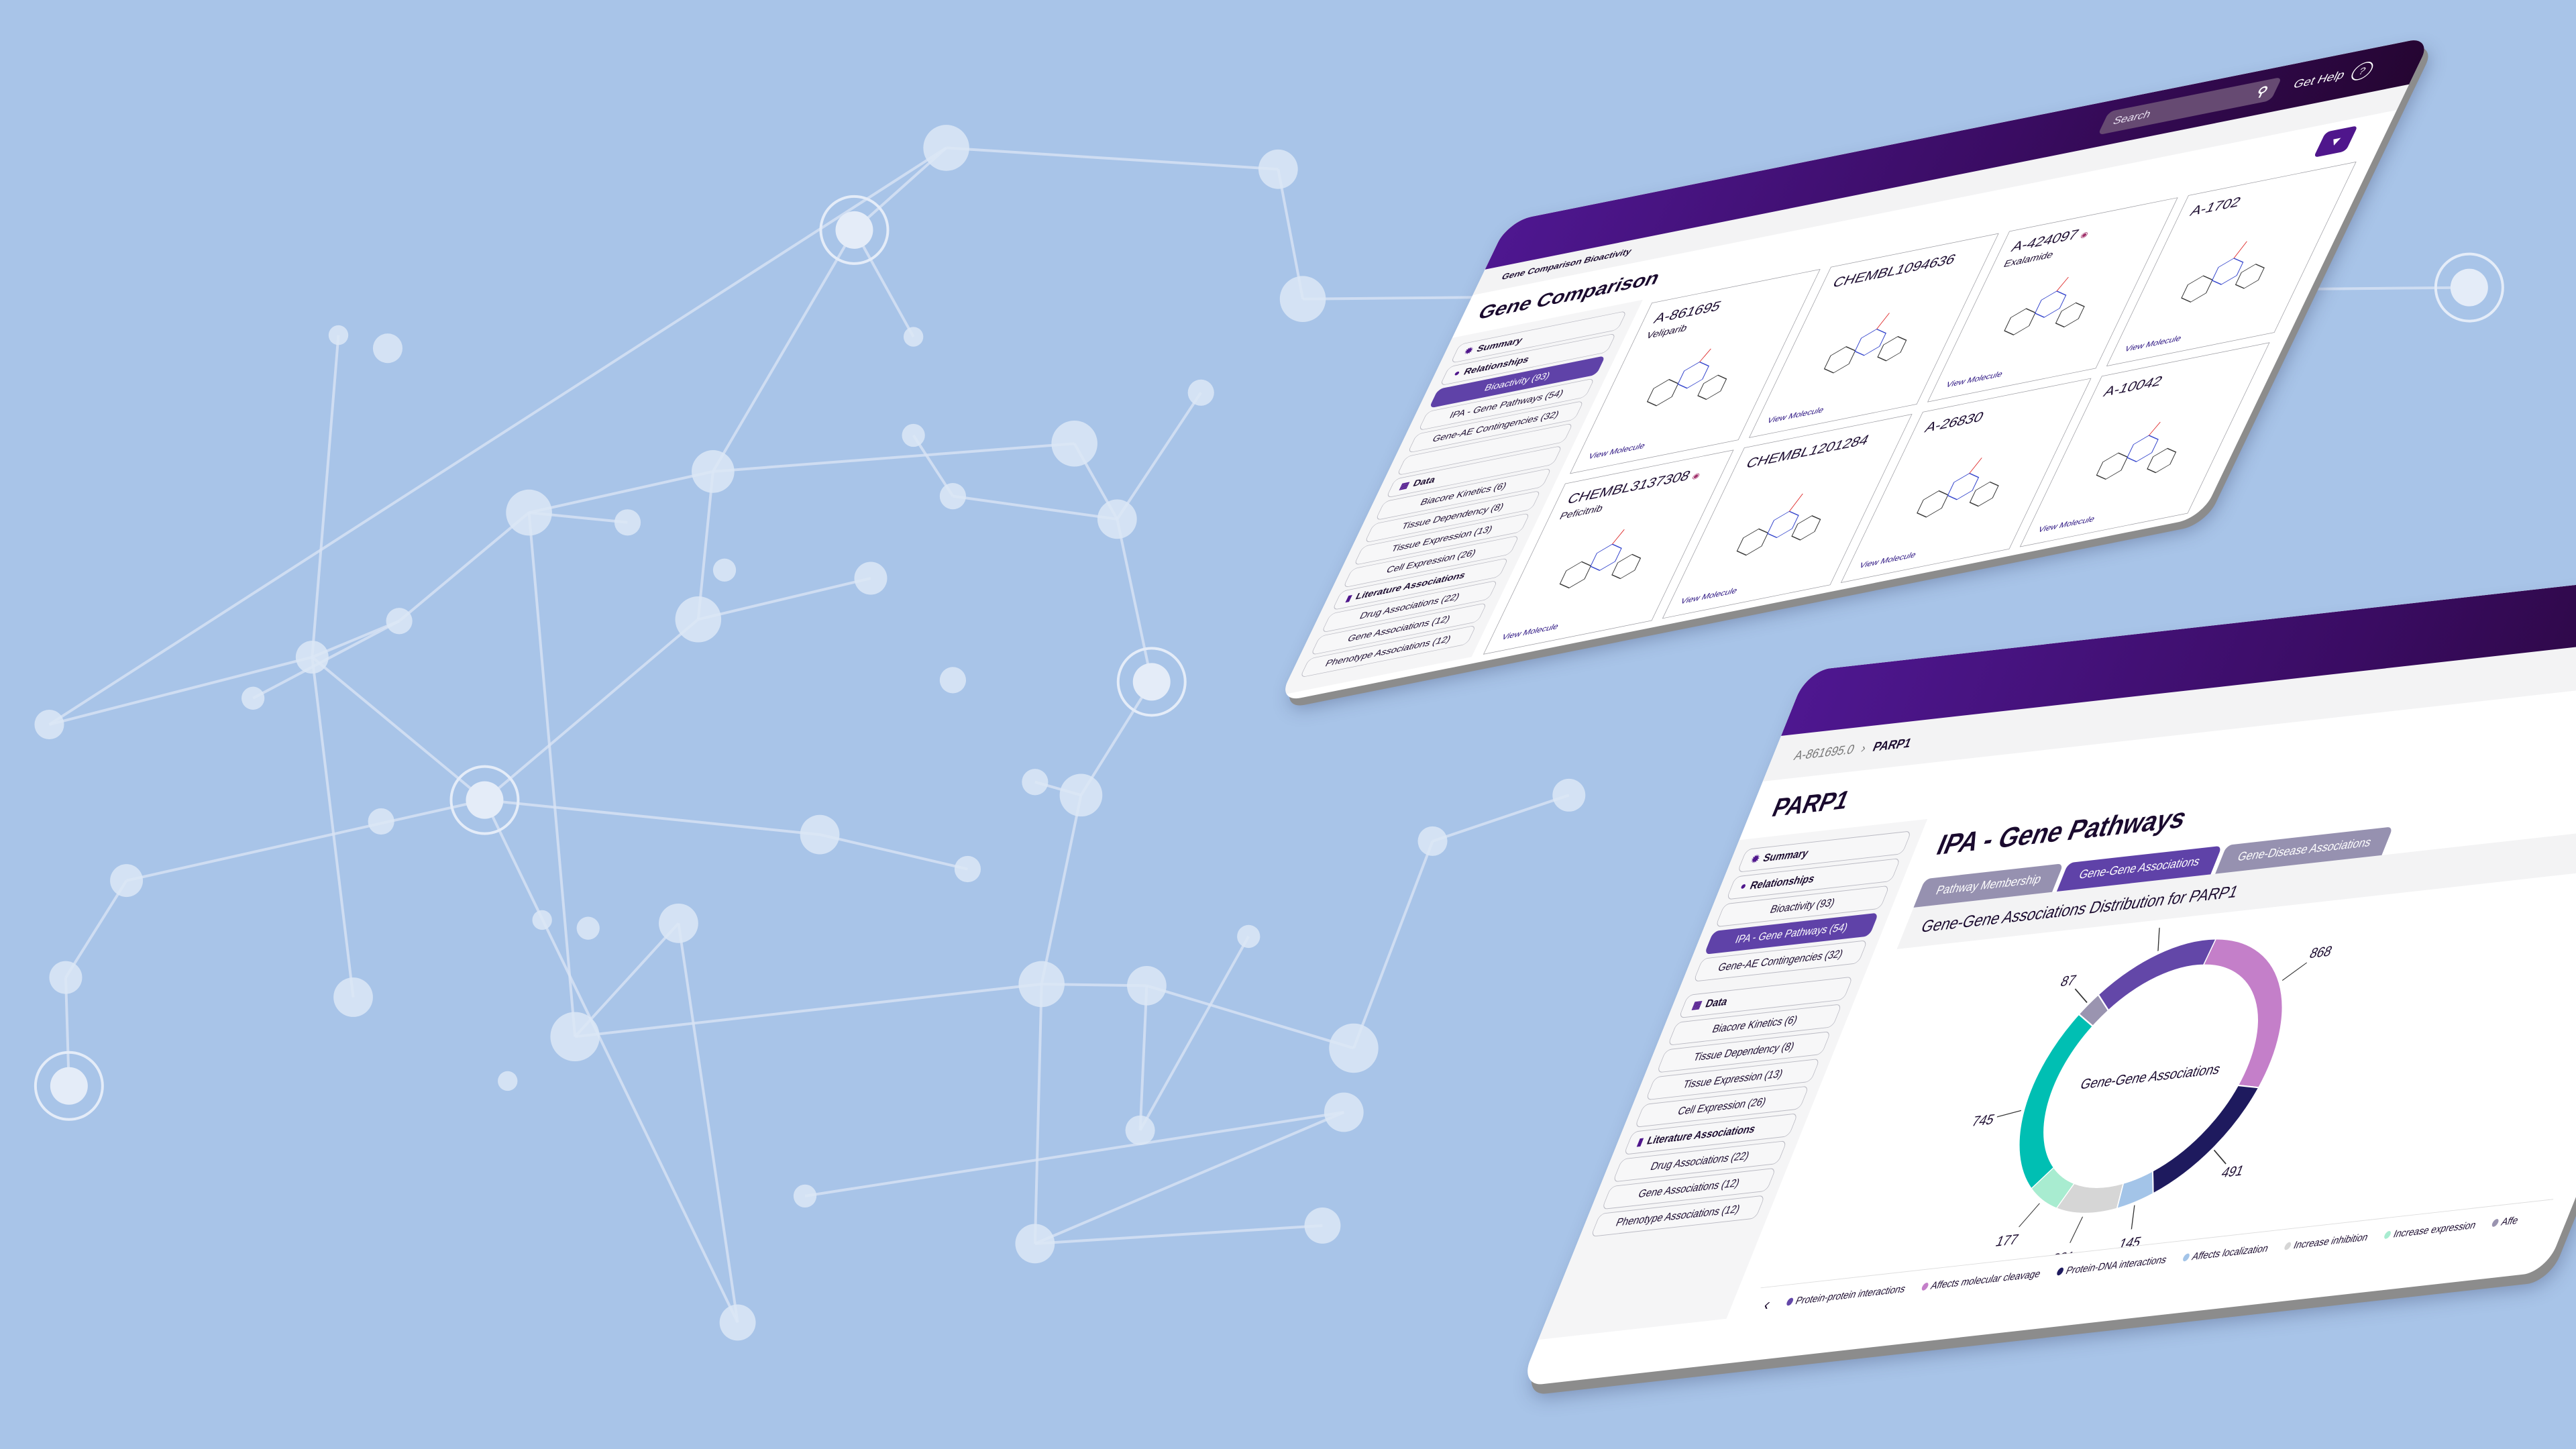 The image size is (2576, 1449). What do you see at coordinates (1678, 1215) in the screenshot?
I see `sidebar-item-label: Phenotype Associations (12)` at bounding box center [1678, 1215].